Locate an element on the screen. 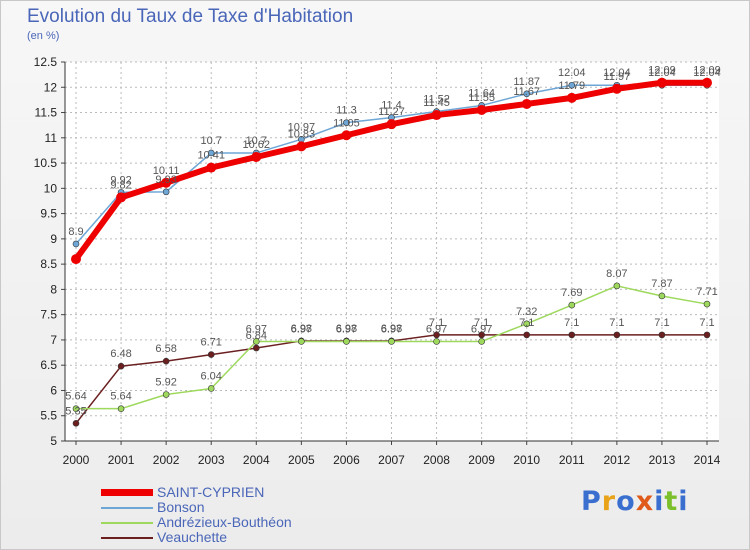  legend-item-veauchette: Veauchette is located at coordinates (231, 537).